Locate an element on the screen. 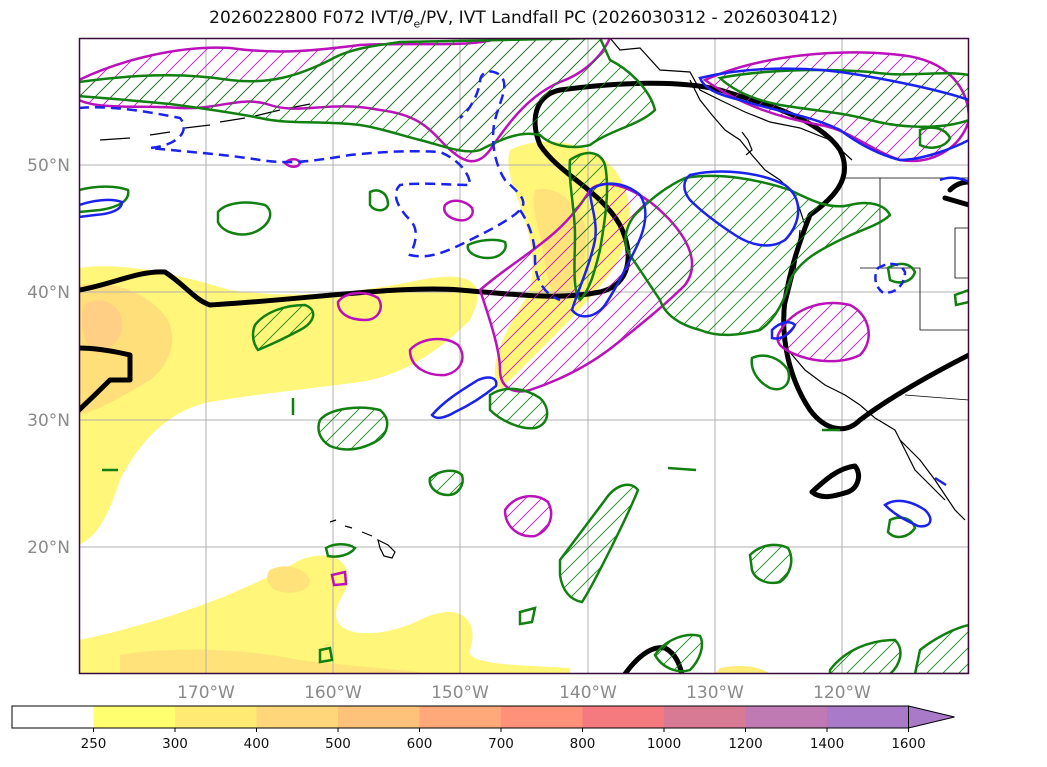 The image size is (1047, 767). coast-alaska is located at coordinates (731, 99).